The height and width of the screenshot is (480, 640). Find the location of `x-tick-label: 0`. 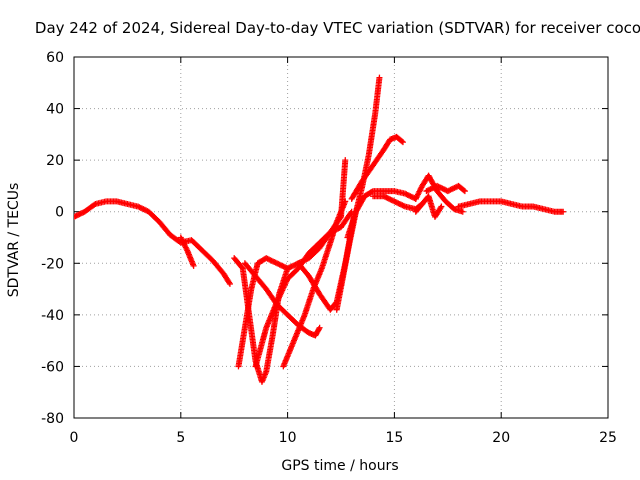

x-tick-label: 0 is located at coordinates (74, 438).